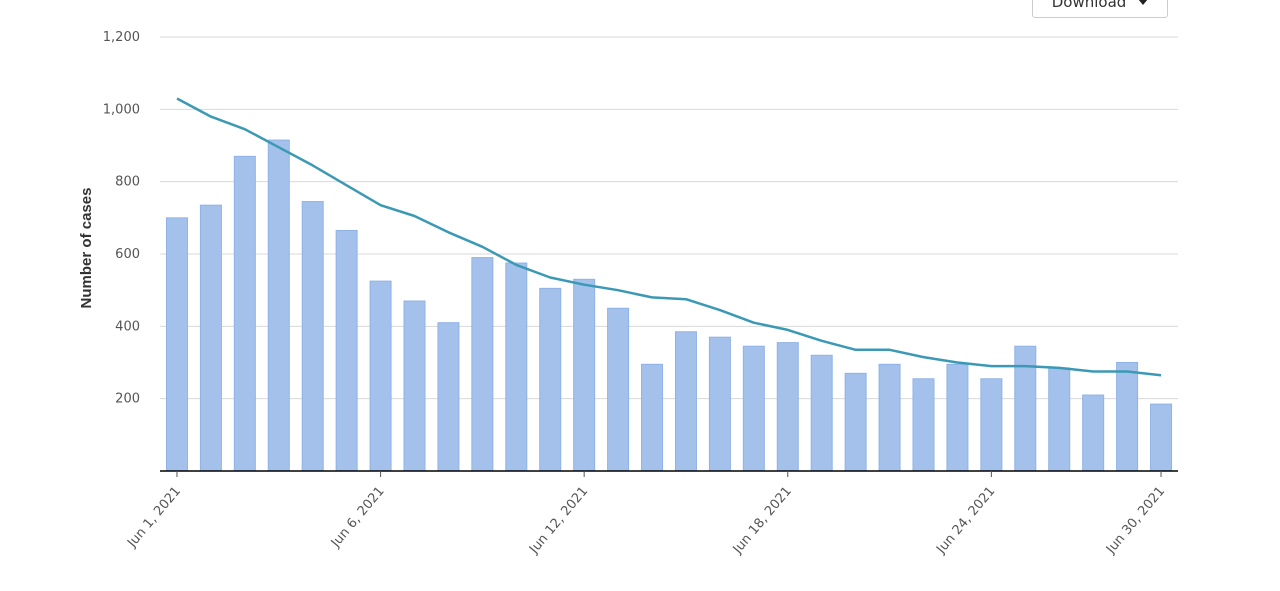 The image size is (1280, 591). What do you see at coordinates (121, 37) in the screenshot?
I see `y-tick-label: 1,200` at bounding box center [121, 37].